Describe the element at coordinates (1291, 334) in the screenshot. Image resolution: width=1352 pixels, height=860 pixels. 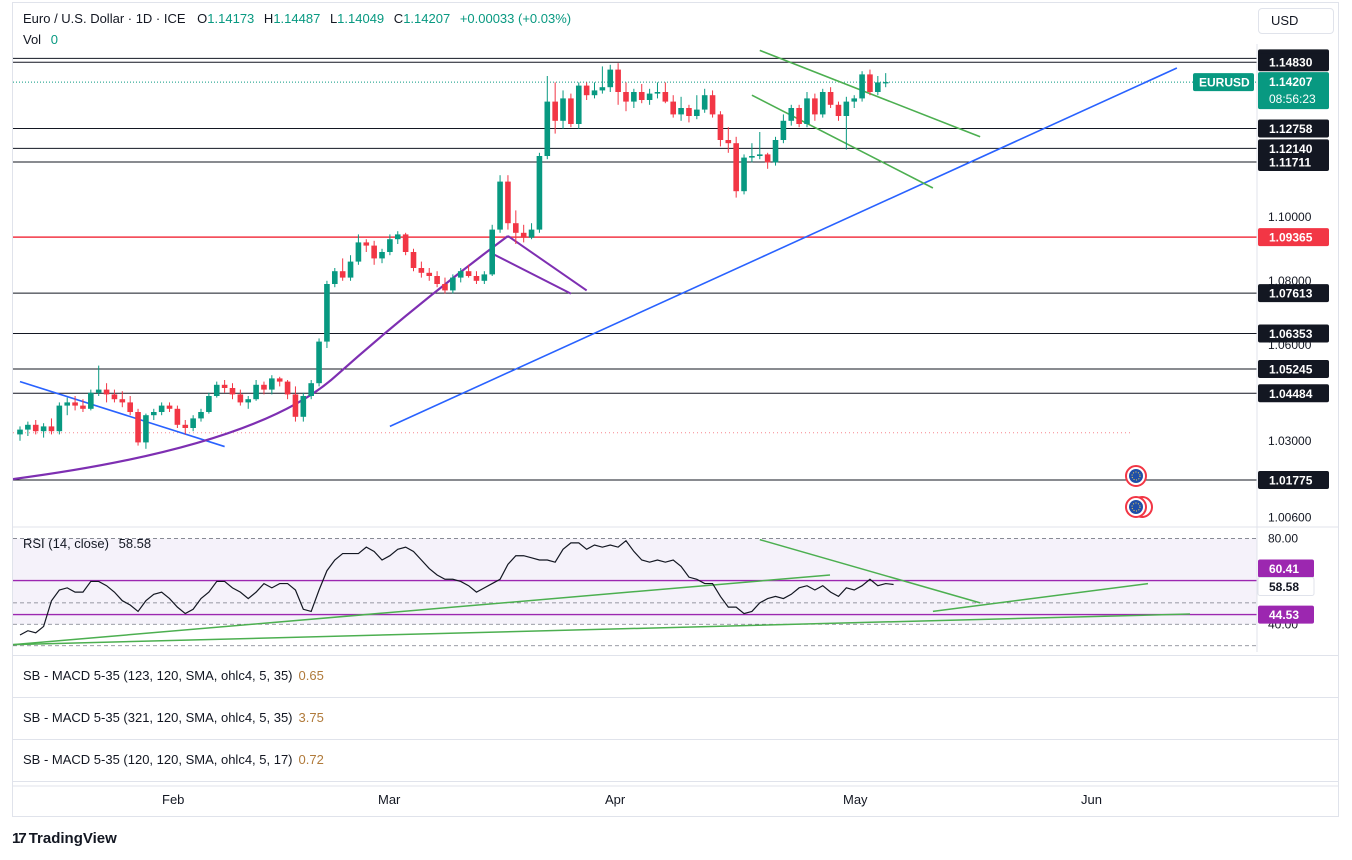
I see `price-level-label: 1.06353` at that location.